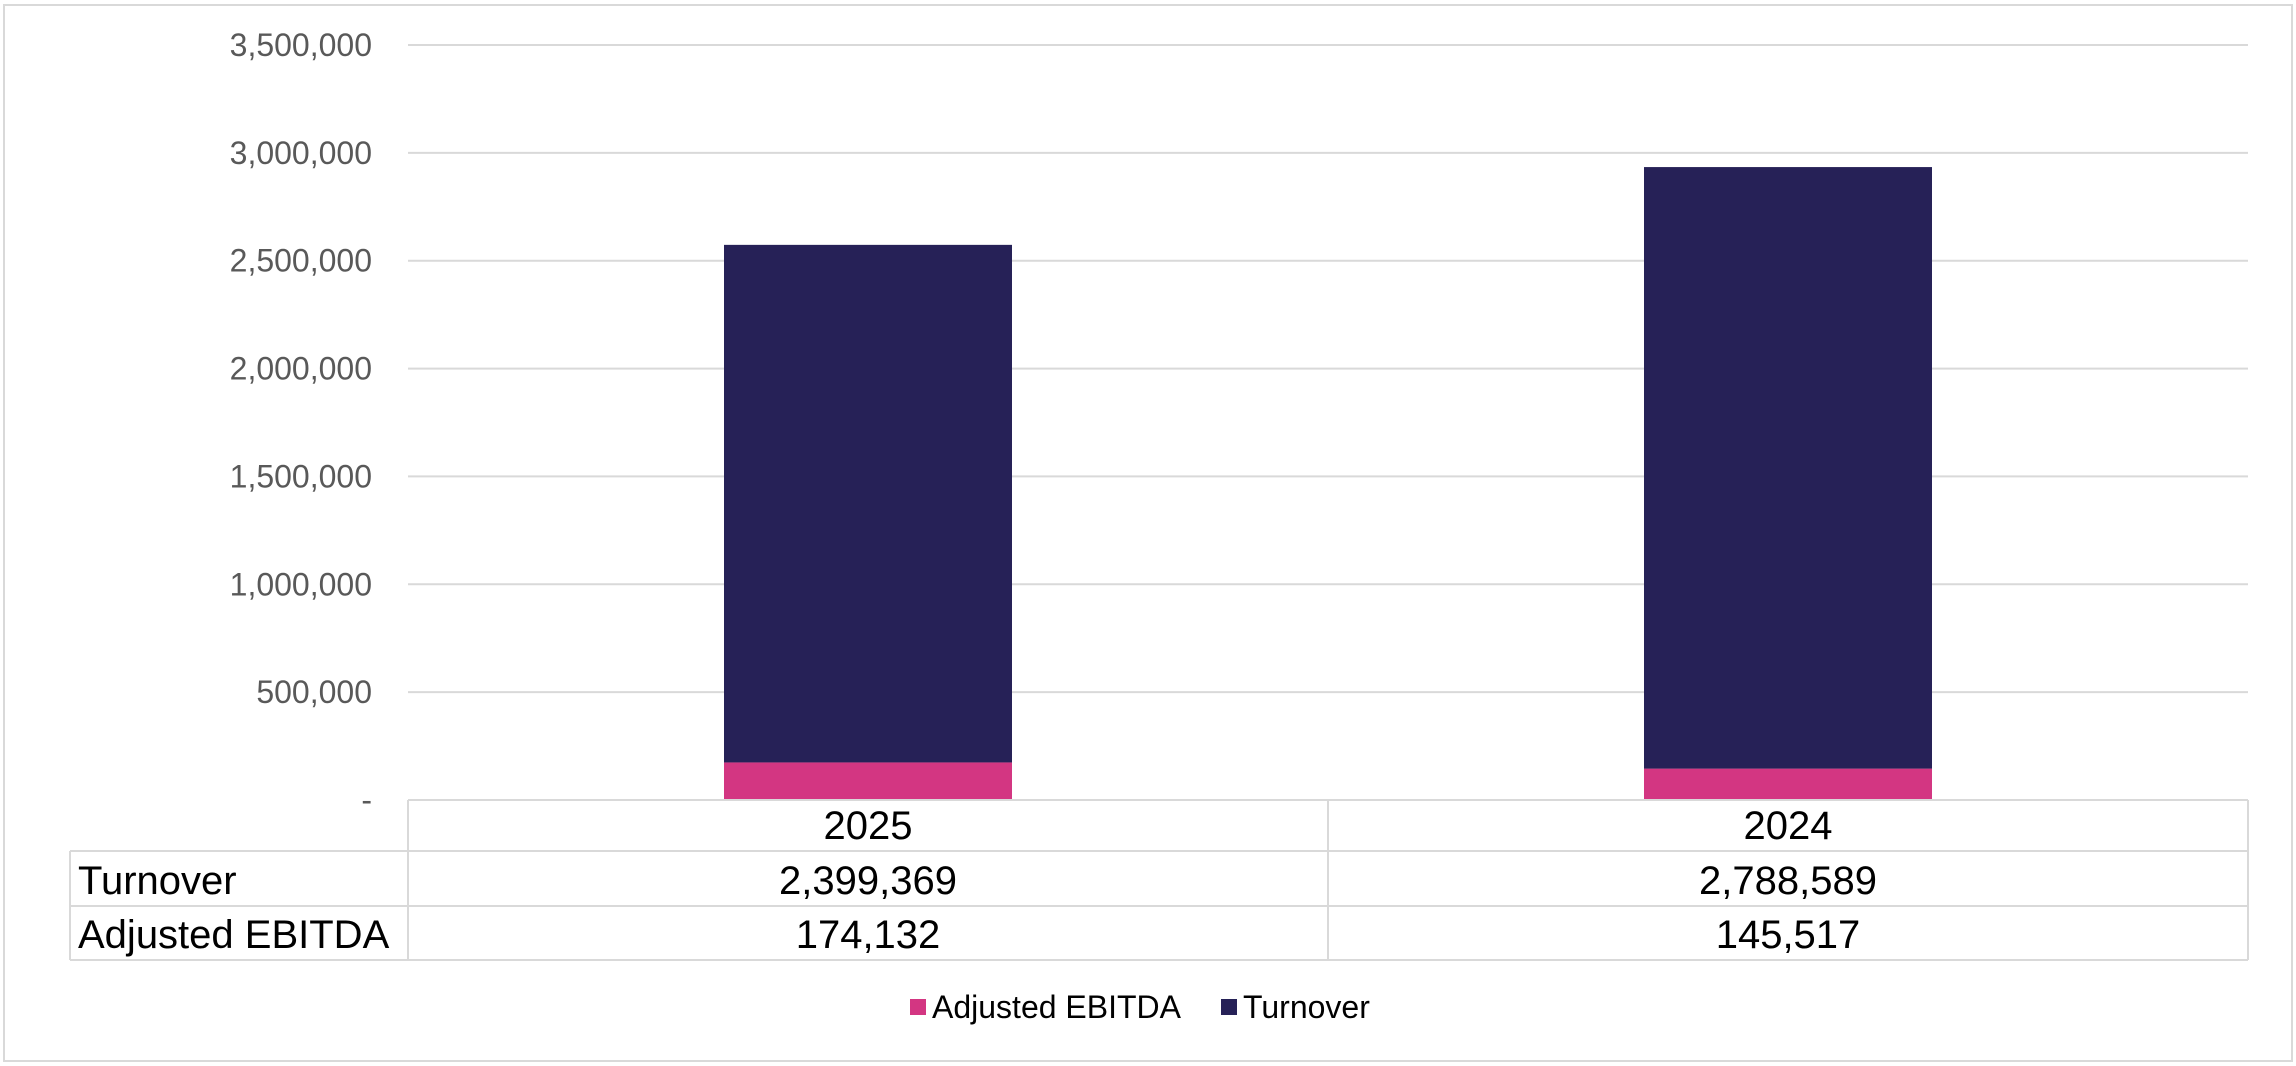  What do you see at coordinates (301, 261) in the screenshot?
I see `y-tick-label: 2,500,000` at bounding box center [301, 261].